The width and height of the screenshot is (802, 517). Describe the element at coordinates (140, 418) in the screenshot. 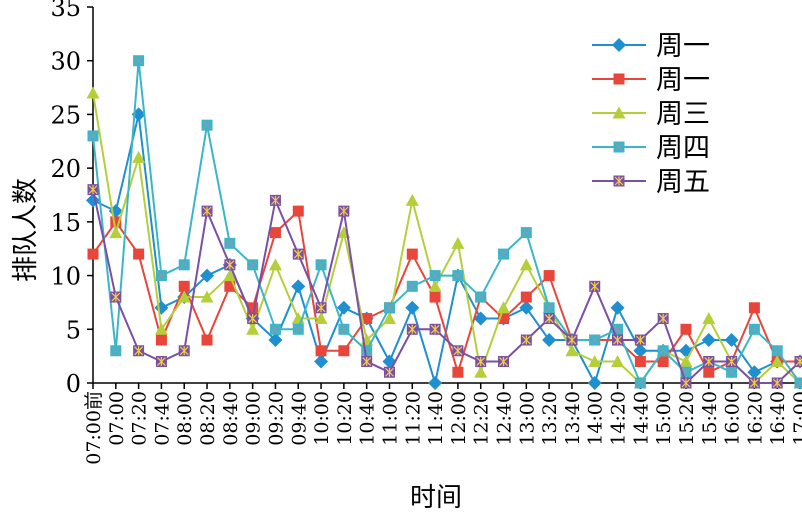

I see `x-tick-label: 07:20` at that location.